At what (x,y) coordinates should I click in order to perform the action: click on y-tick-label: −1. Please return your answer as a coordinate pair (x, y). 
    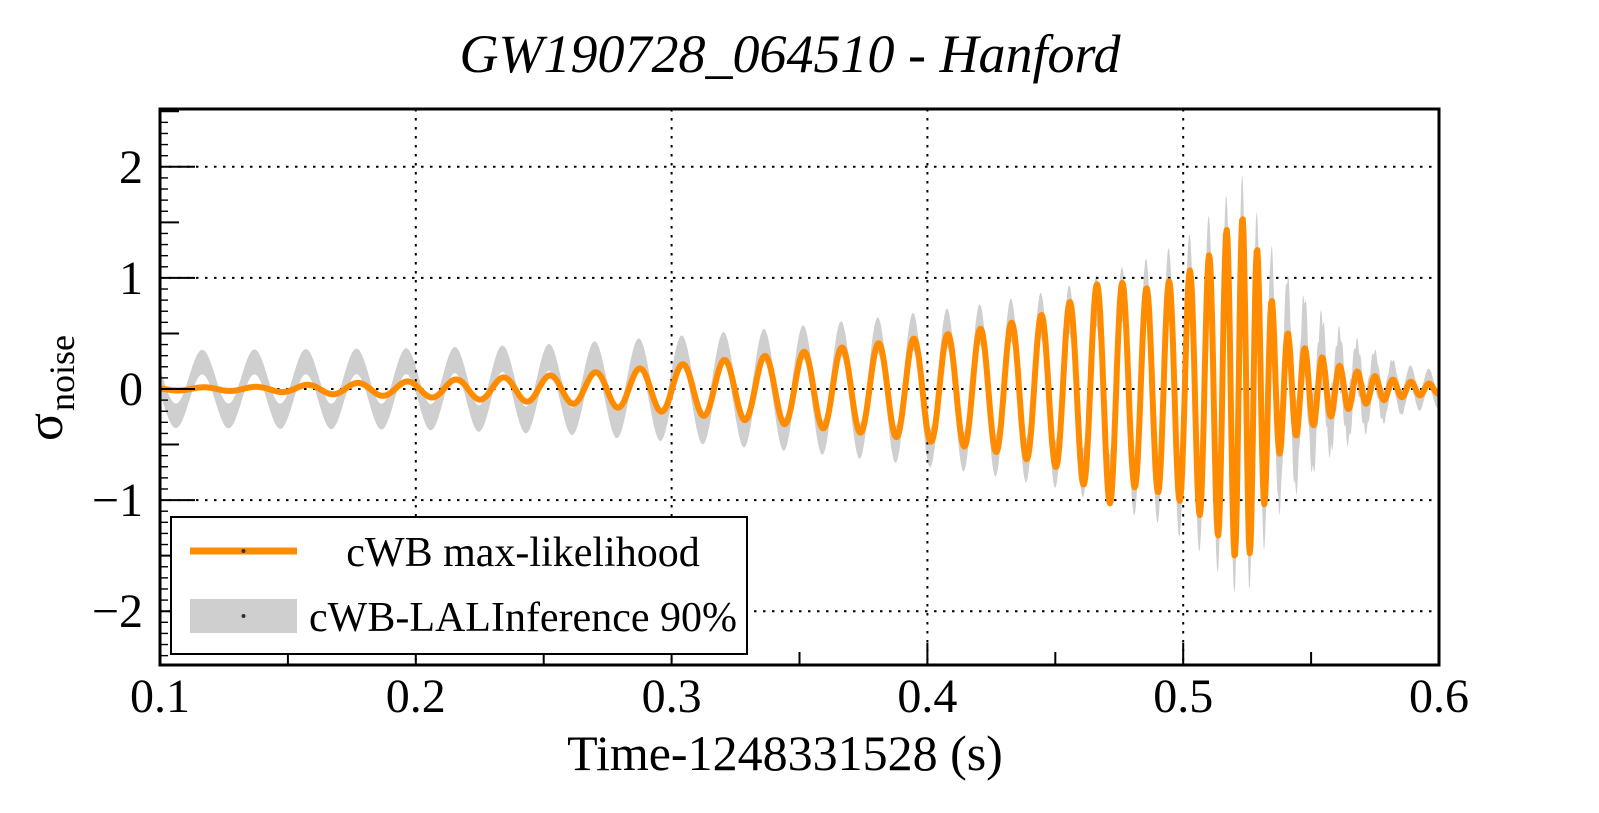
    Looking at the image, I should click on (117, 500).